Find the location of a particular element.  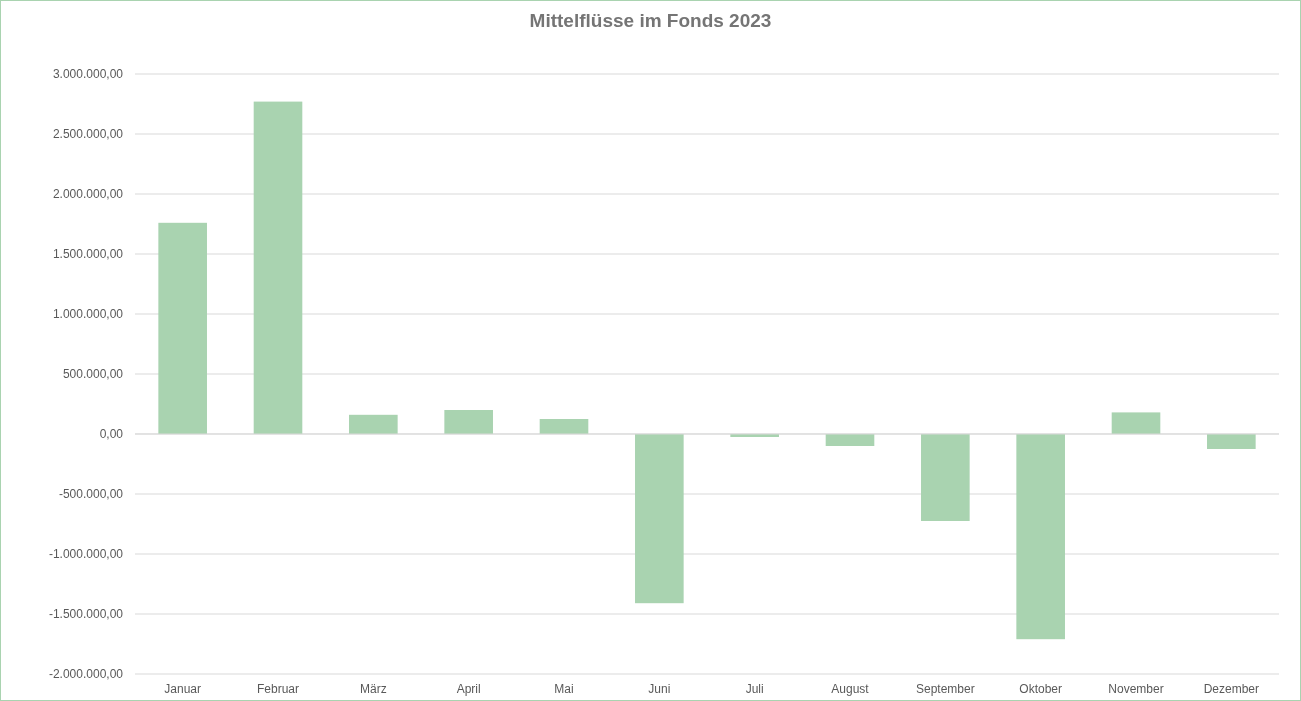

x-tick-label: November is located at coordinates (1136, 689).